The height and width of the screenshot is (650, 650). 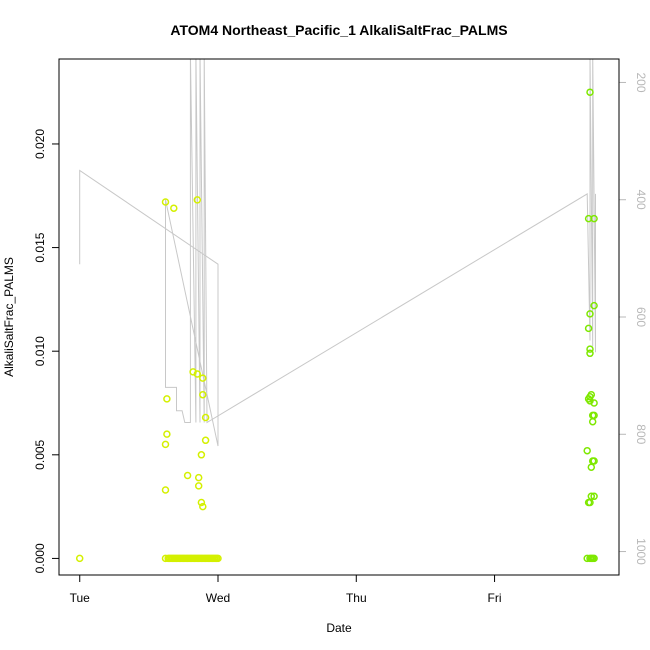 I want to click on y2-tick-label: 800, so click(x=641, y=434).